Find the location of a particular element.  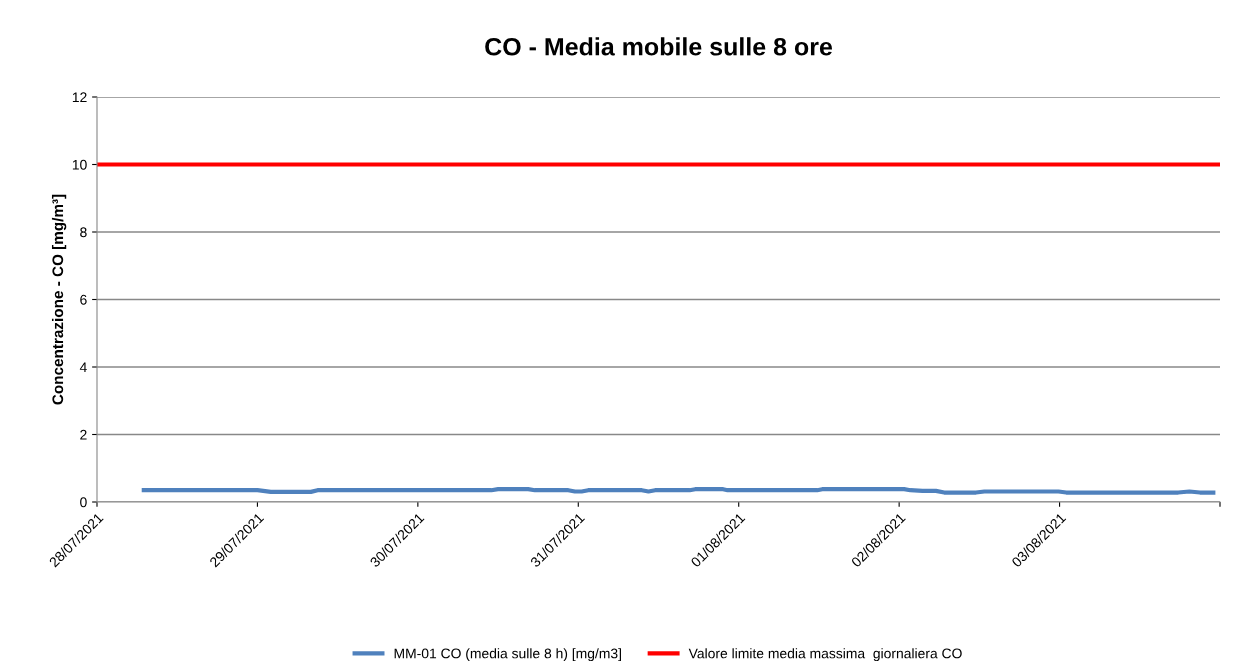

chart-title: CO - Media mobile sulle 8 ore is located at coordinates (658, 46).